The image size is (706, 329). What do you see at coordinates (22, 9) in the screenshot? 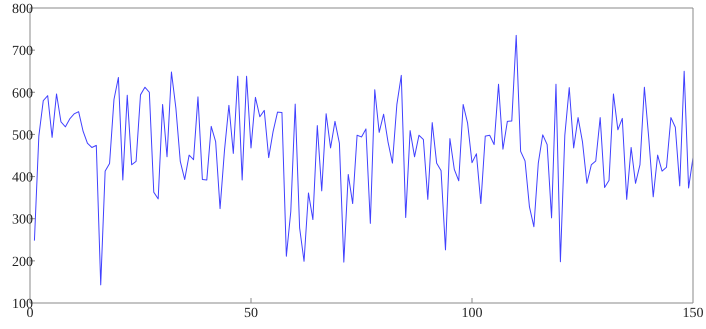
I see `y-tick-label: 800` at bounding box center [22, 9].